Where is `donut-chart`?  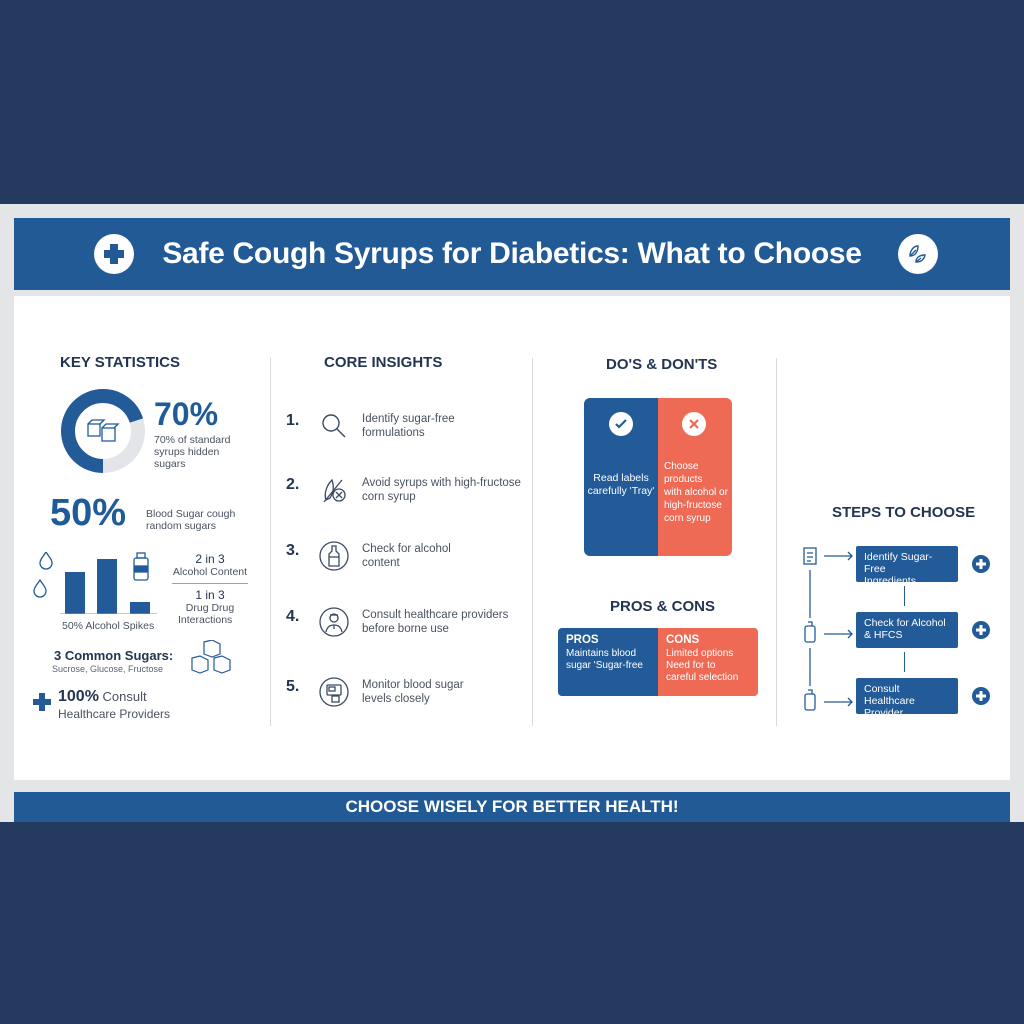 donut-chart is located at coordinates (103, 431).